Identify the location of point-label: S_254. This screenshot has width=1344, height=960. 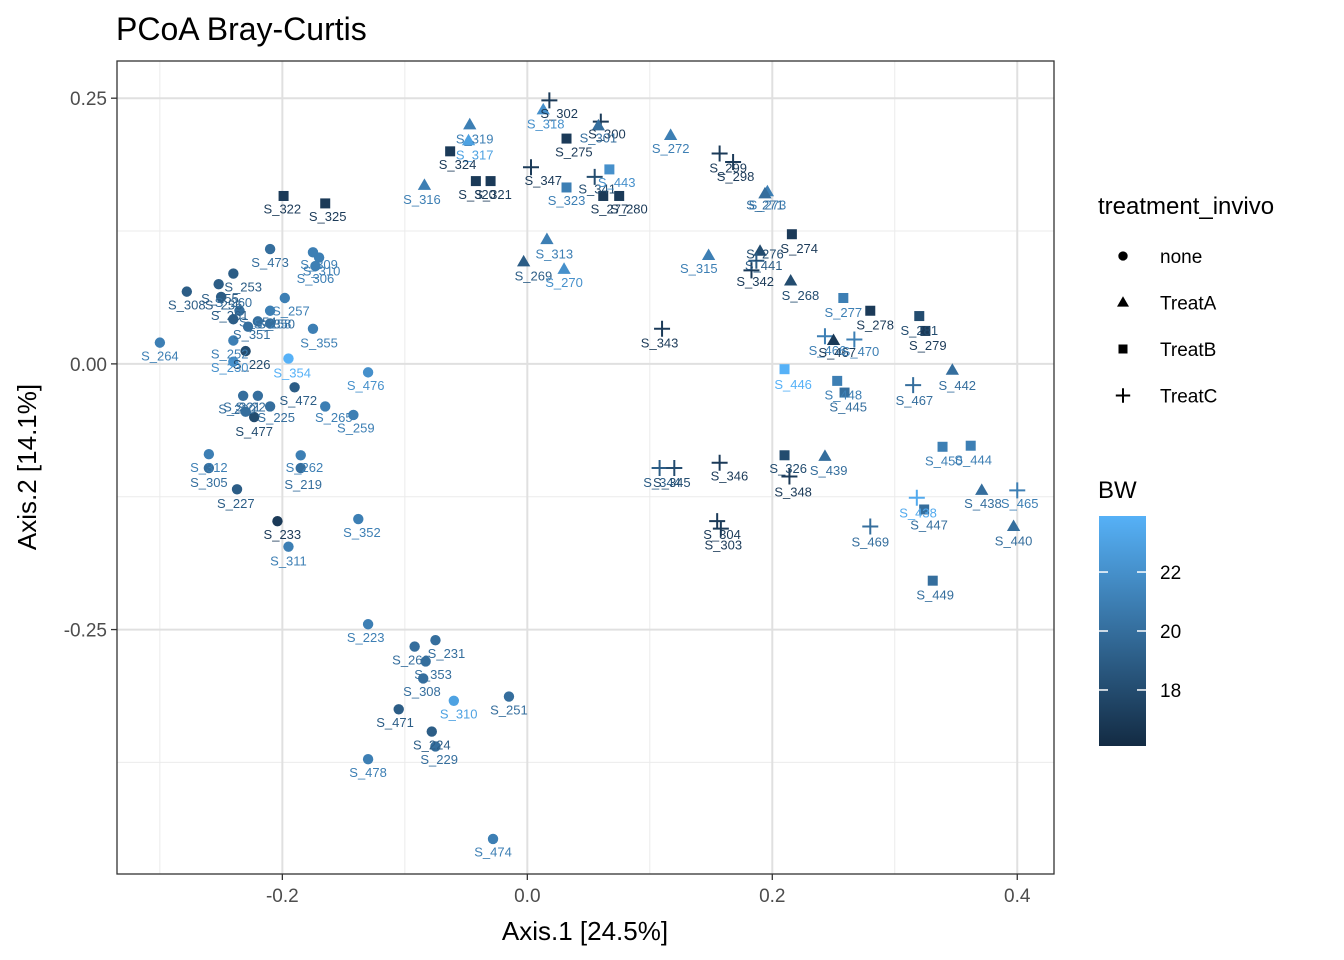
(258, 321).